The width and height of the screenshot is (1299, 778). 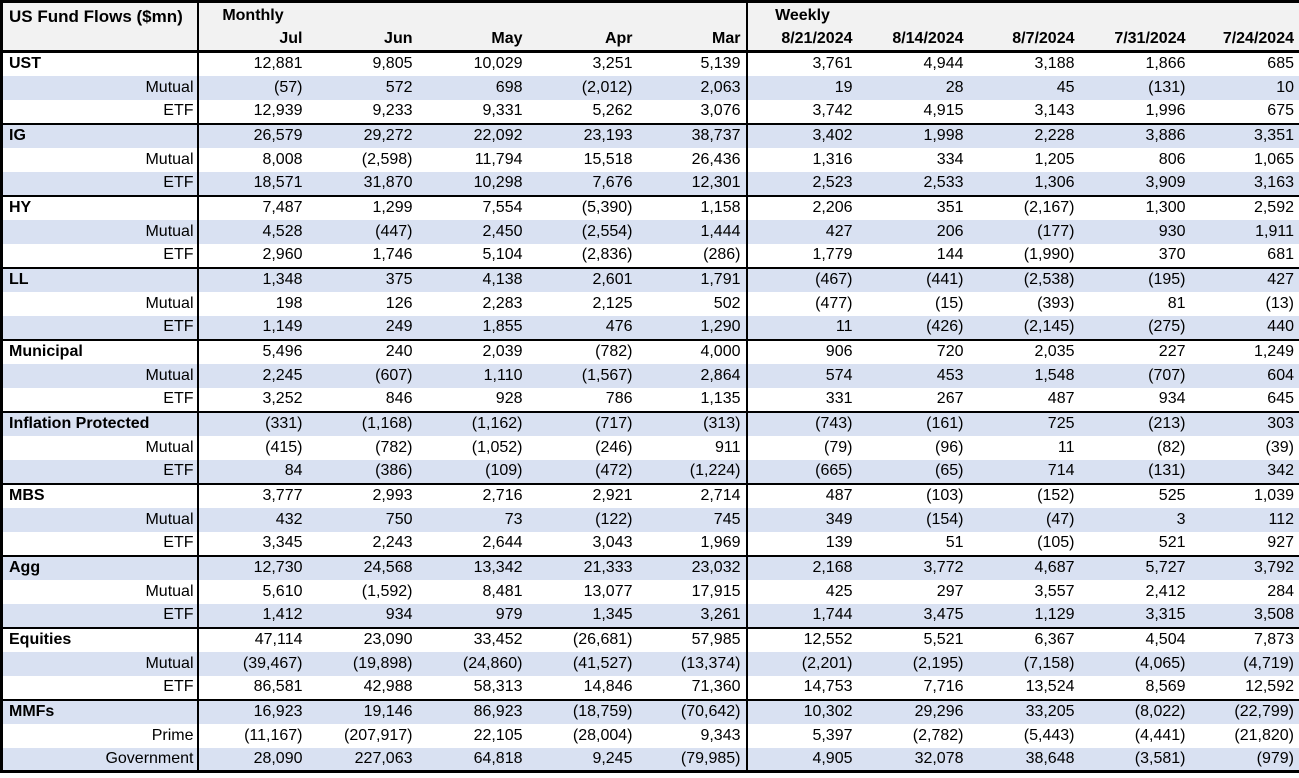 What do you see at coordinates (252, 759) in the screenshot?
I see `cell-monthly: 28,090` at bounding box center [252, 759].